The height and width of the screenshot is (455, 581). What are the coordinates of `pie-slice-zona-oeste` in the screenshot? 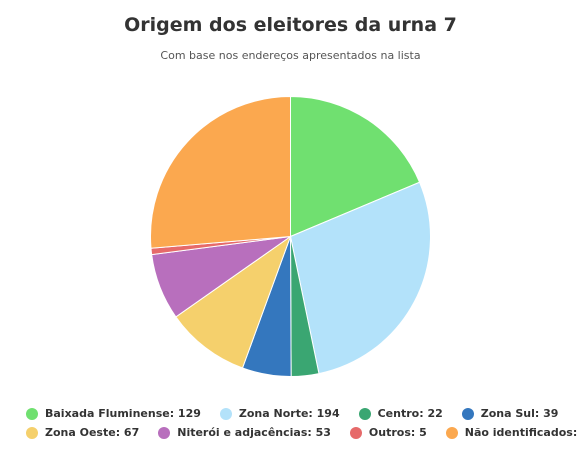 It's located at (233, 302).